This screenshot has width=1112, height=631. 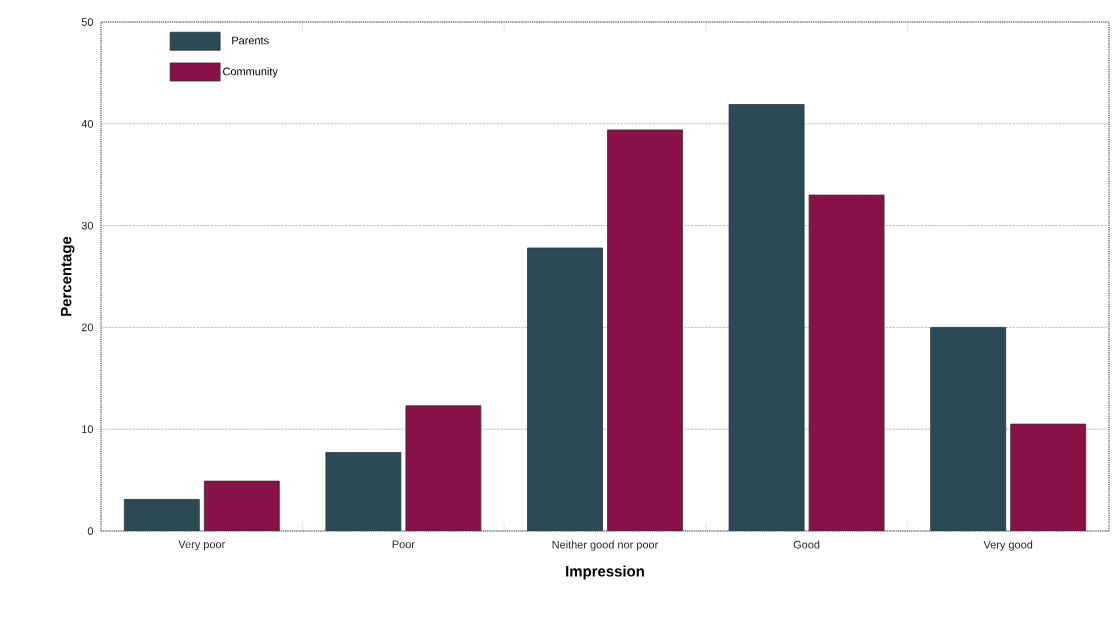 What do you see at coordinates (87, 225) in the screenshot?
I see `y-tick-label: 30` at bounding box center [87, 225].